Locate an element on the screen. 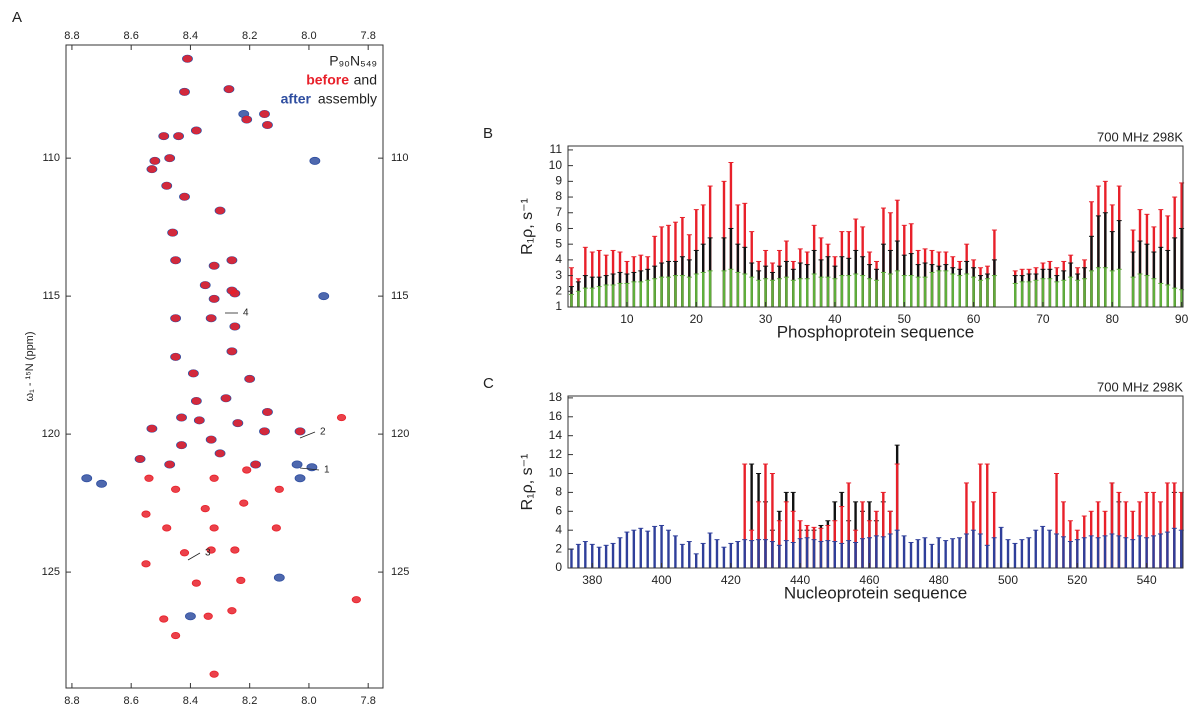 The height and width of the screenshot is (709, 1199). x-tick-label: 8.0 is located at coordinates (308, 701).